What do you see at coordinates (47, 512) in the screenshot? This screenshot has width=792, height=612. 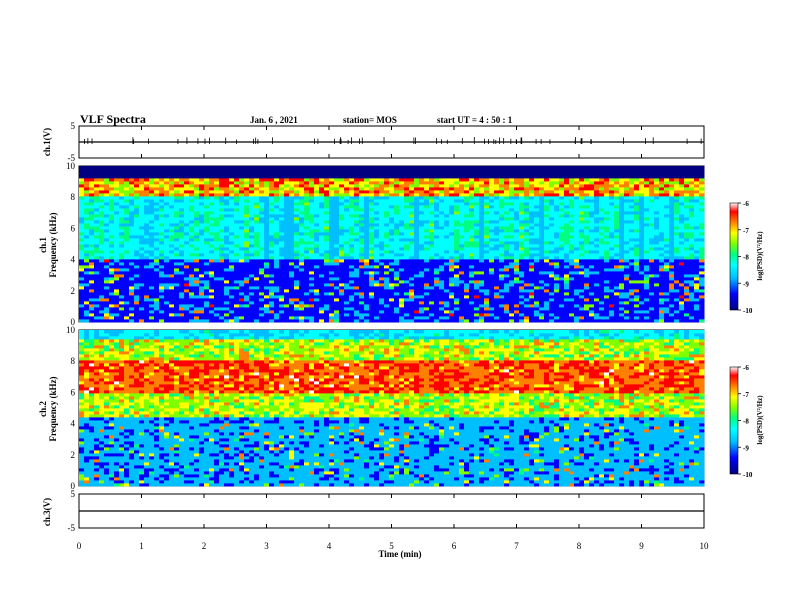 I see `ch3v-ylabel: ch.3(V)` at bounding box center [47, 512].